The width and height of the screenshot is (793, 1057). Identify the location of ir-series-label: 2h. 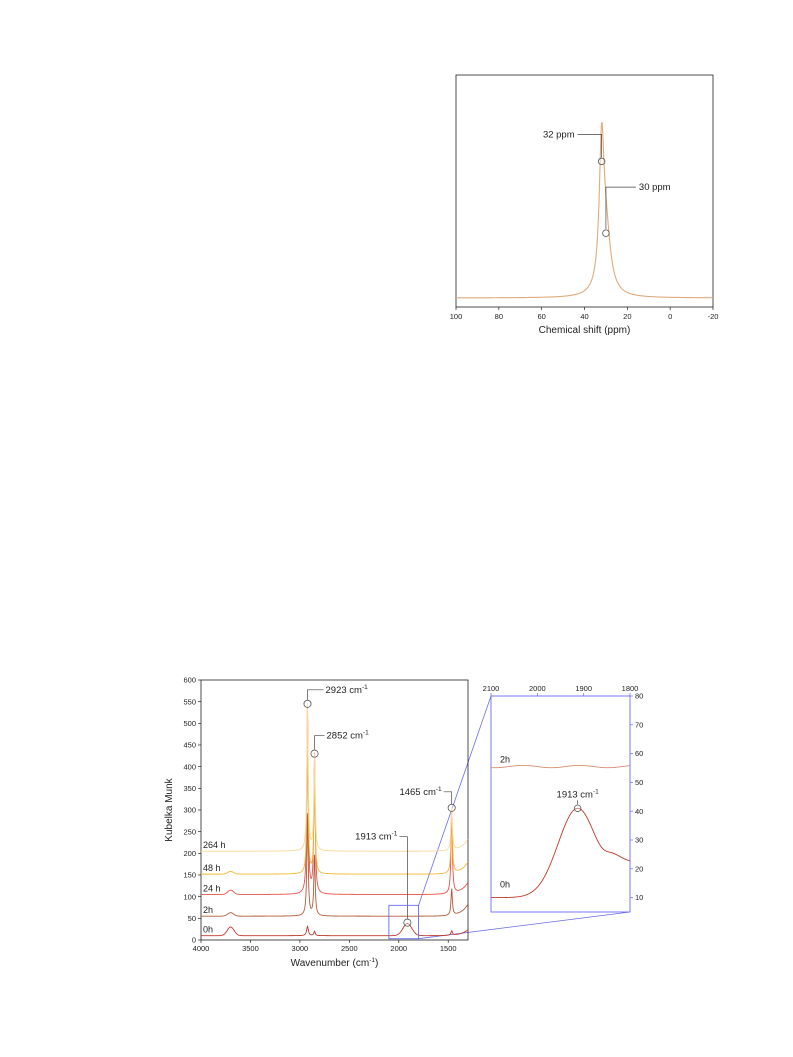
(208, 910).